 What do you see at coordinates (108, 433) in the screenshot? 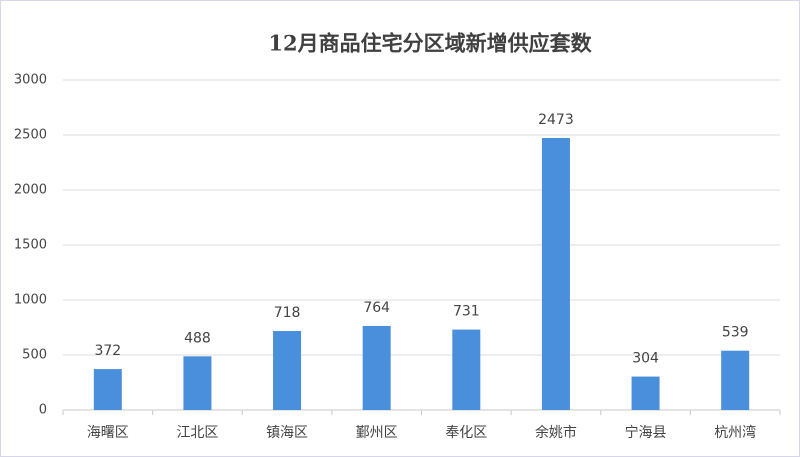
I see `x-tick-label: 海曙区` at bounding box center [108, 433].